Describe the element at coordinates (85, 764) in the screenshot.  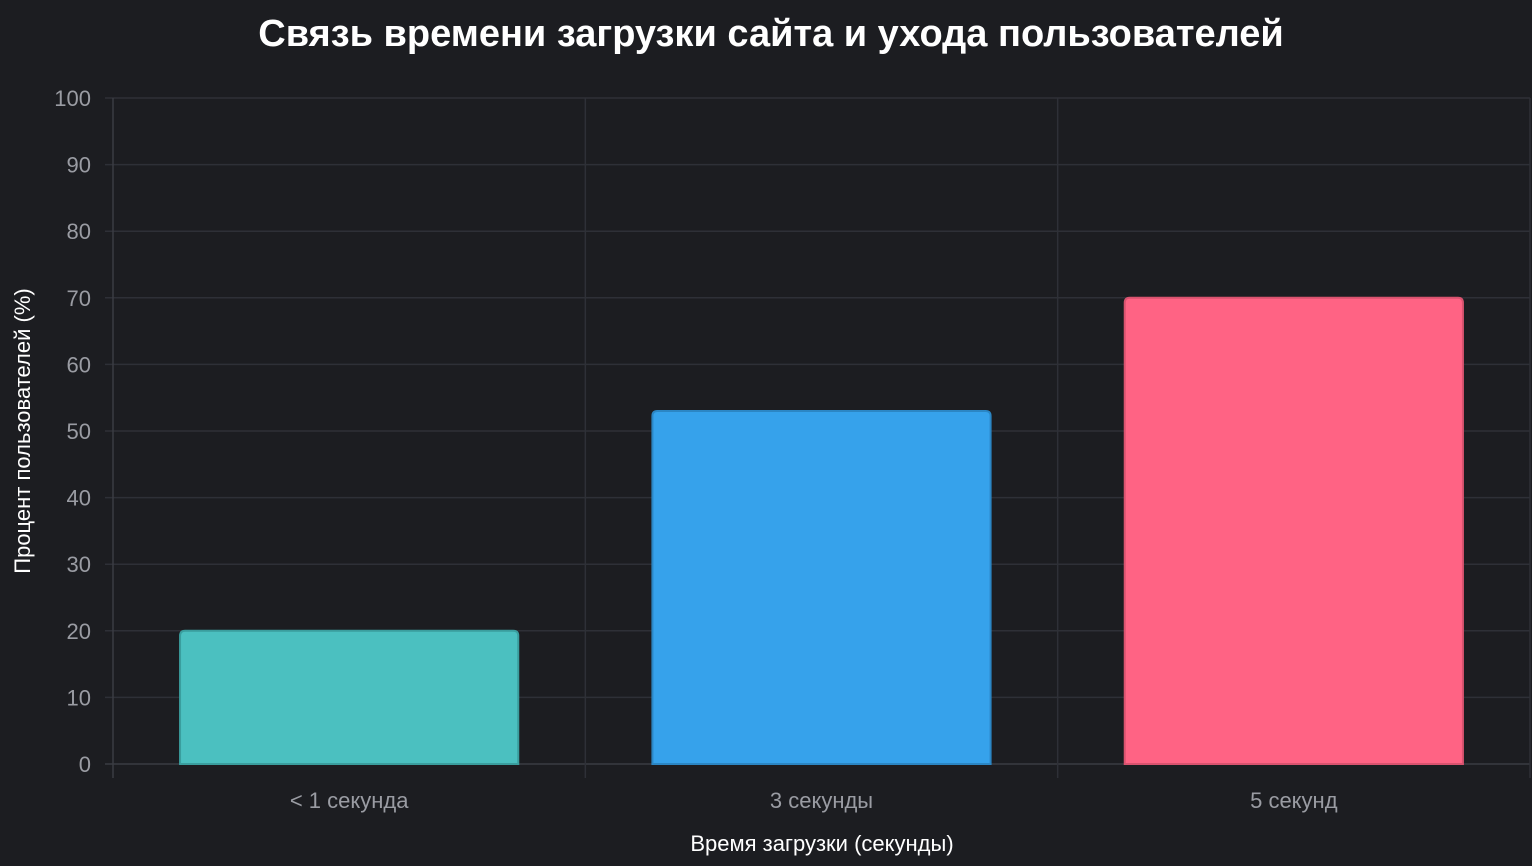
I see `y-tick-label: 0` at that location.